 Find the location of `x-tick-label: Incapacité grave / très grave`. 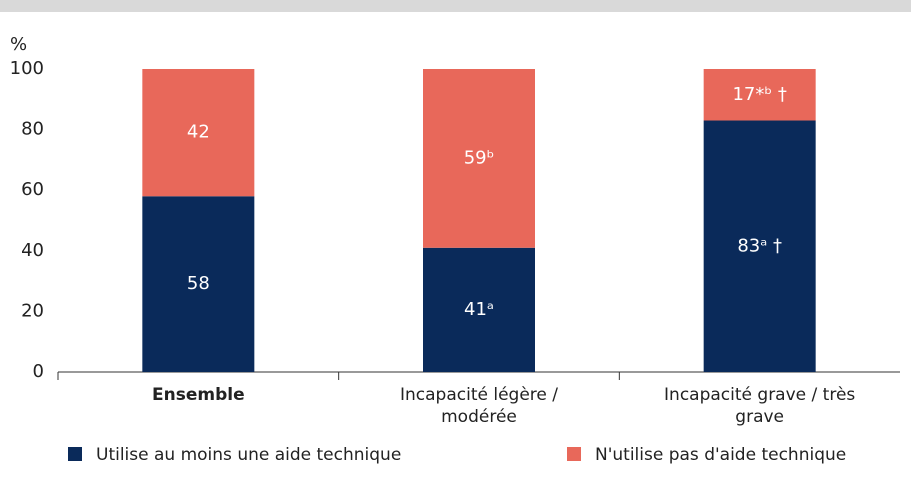

x-tick-label: Incapacité grave / très grave is located at coordinates (760, 406).